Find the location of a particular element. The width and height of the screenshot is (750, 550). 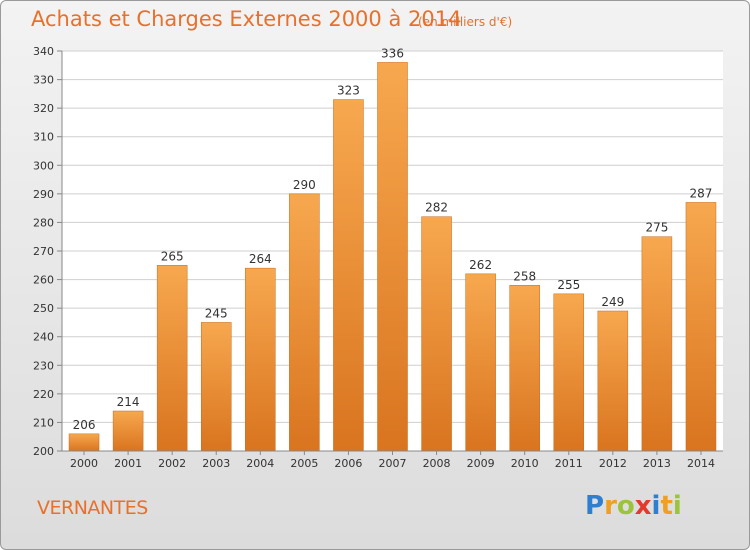

x-tick-label: 2008 is located at coordinates (437, 463).